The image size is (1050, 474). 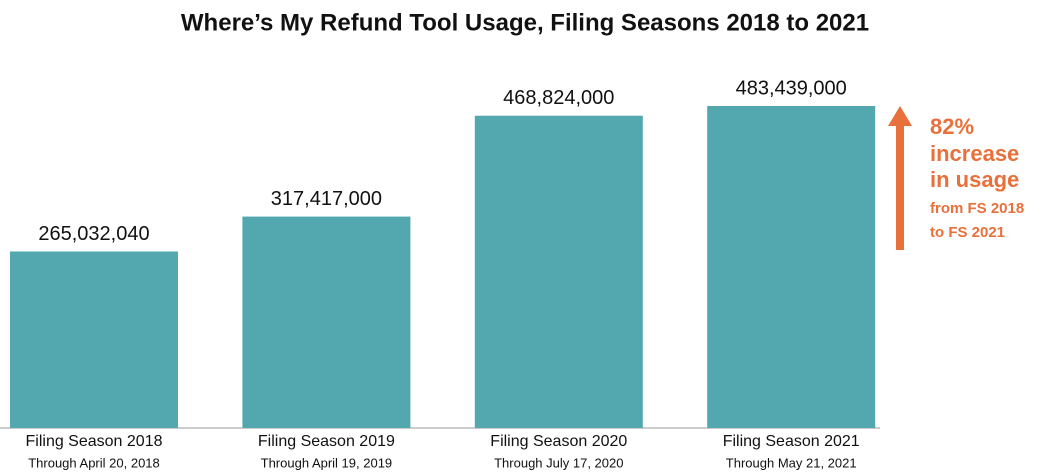 What do you see at coordinates (974, 153) in the screenshot?
I see `annotation-text: increase` at bounding box center [974, 153].